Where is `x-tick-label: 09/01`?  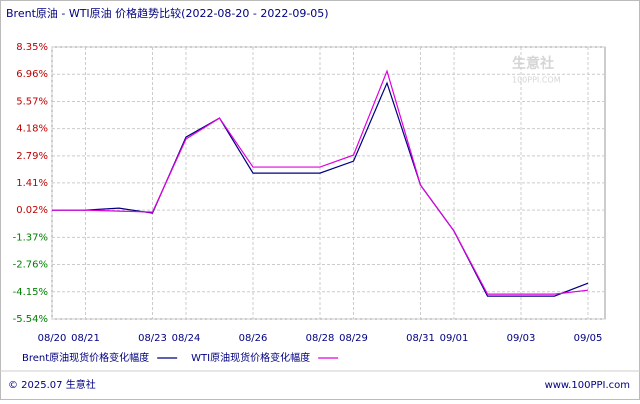 x-tick-label: 09/01 is located at coordinates (454, 338).